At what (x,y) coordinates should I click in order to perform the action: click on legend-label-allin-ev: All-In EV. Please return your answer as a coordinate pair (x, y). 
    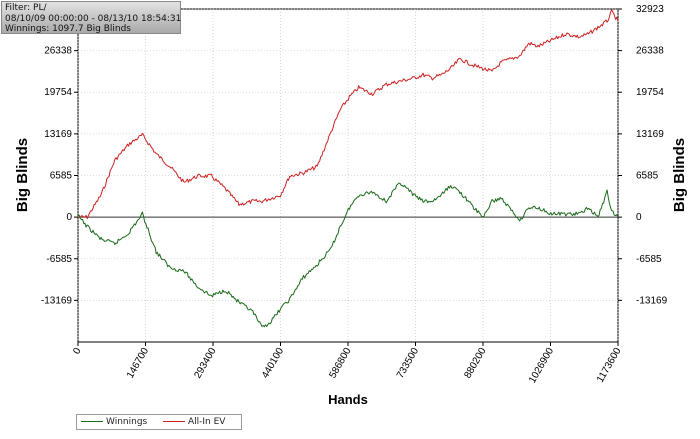
    Looking at the image, I should click on (207, 422).